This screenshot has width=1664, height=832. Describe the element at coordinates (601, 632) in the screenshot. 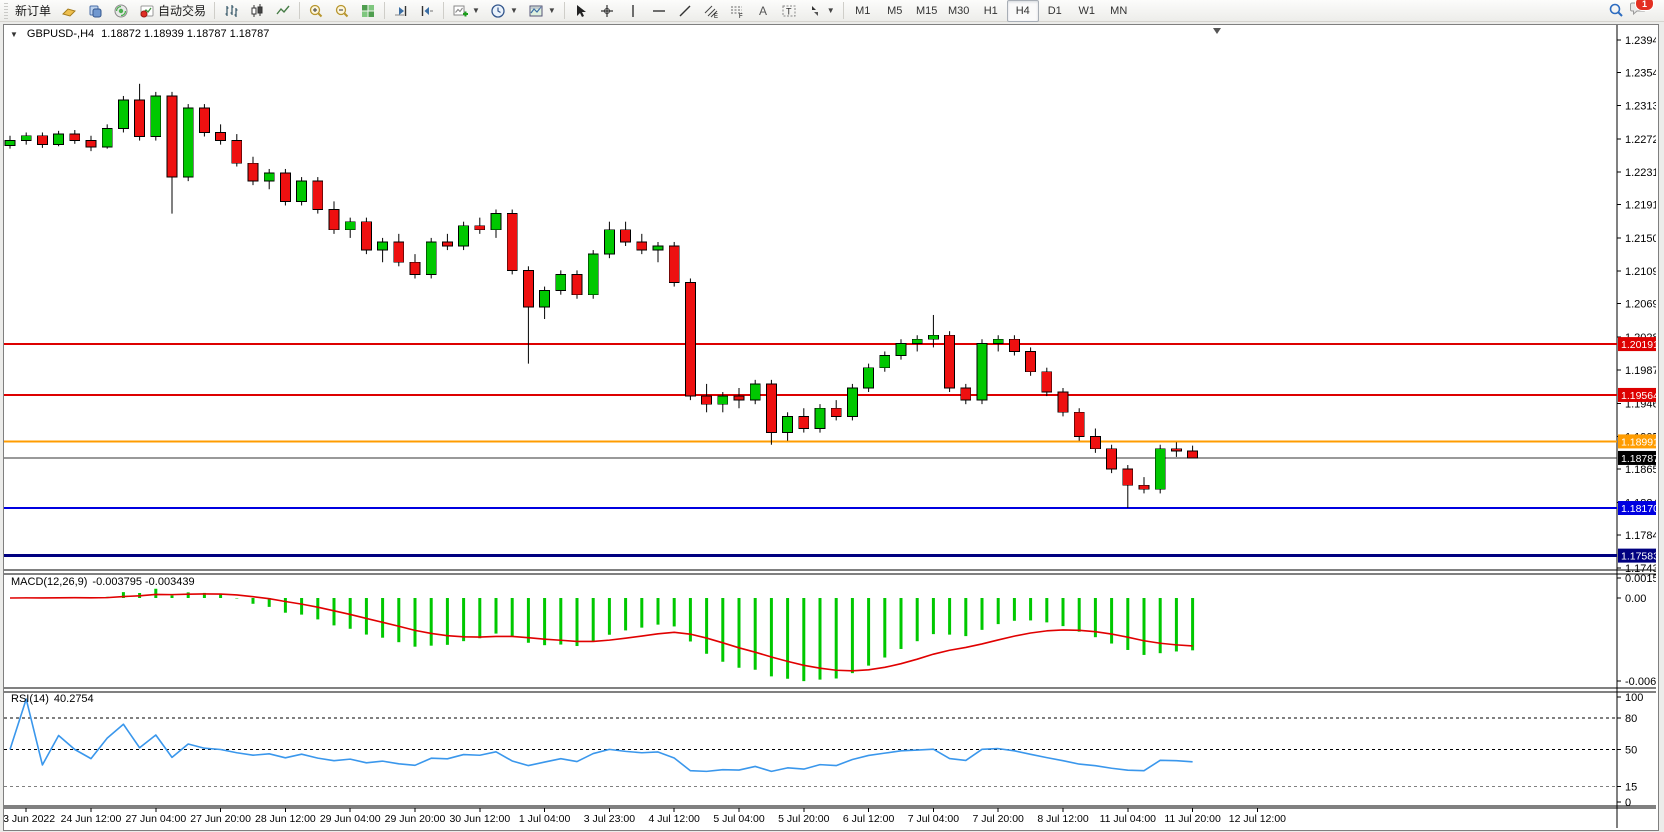

I see `macd-signal-line` at that location.